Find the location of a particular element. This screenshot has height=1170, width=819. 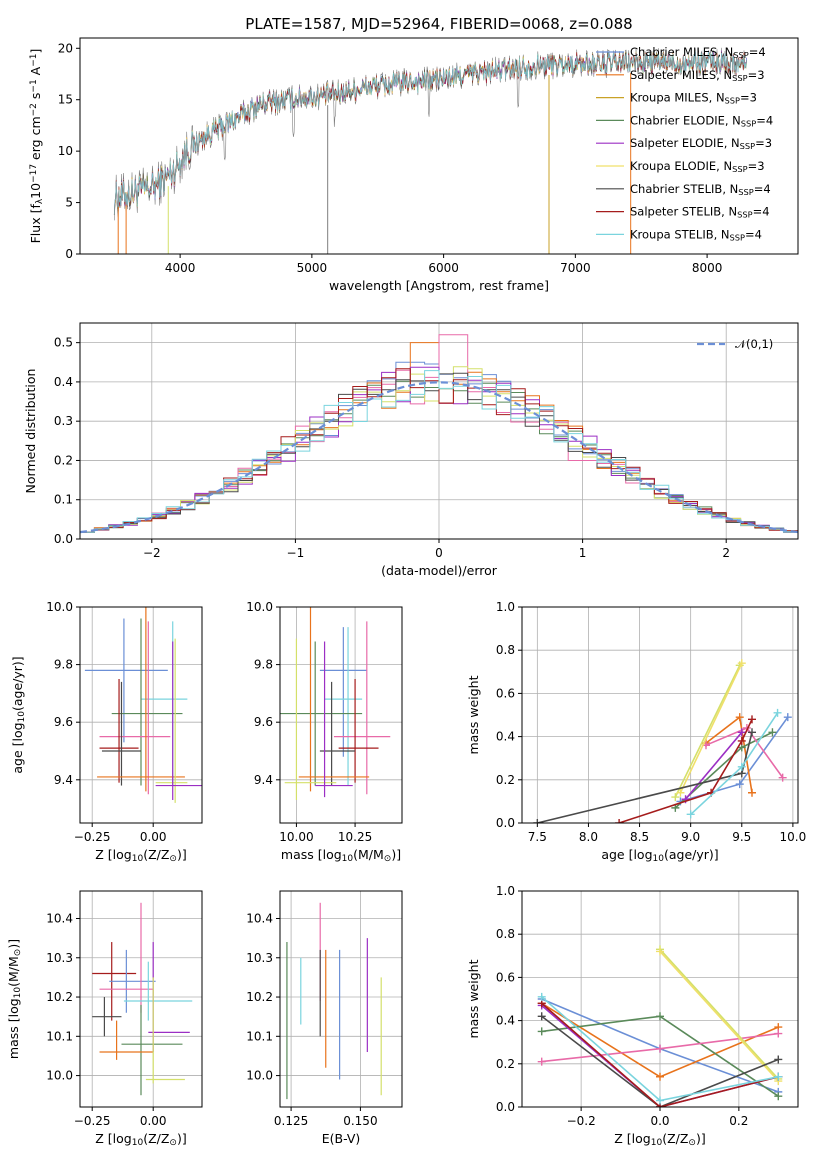

x-tick-label: 8.0 is located at coordinates (588, 837).